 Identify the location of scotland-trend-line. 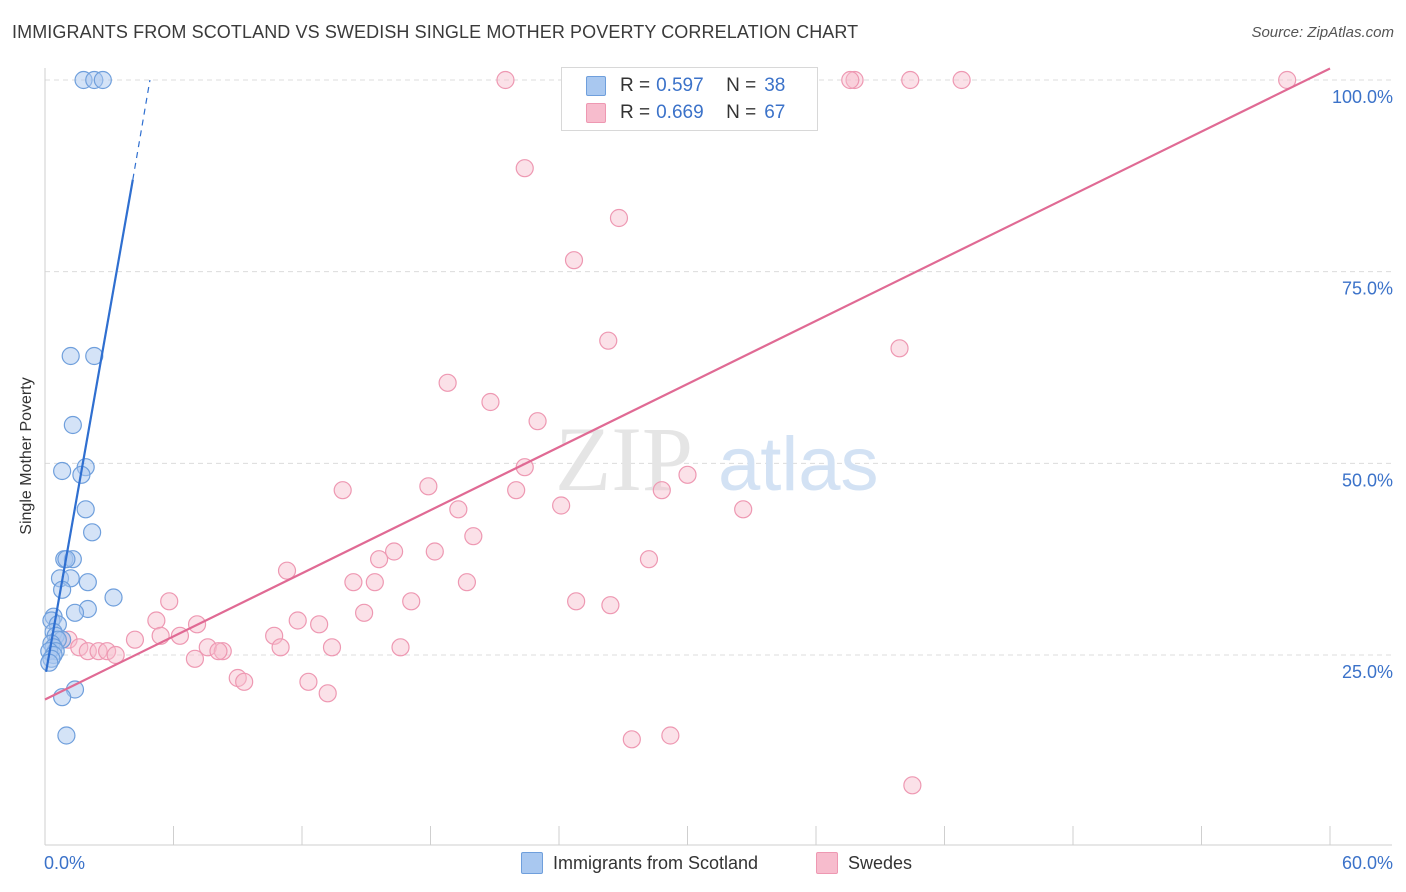
(89, 426).